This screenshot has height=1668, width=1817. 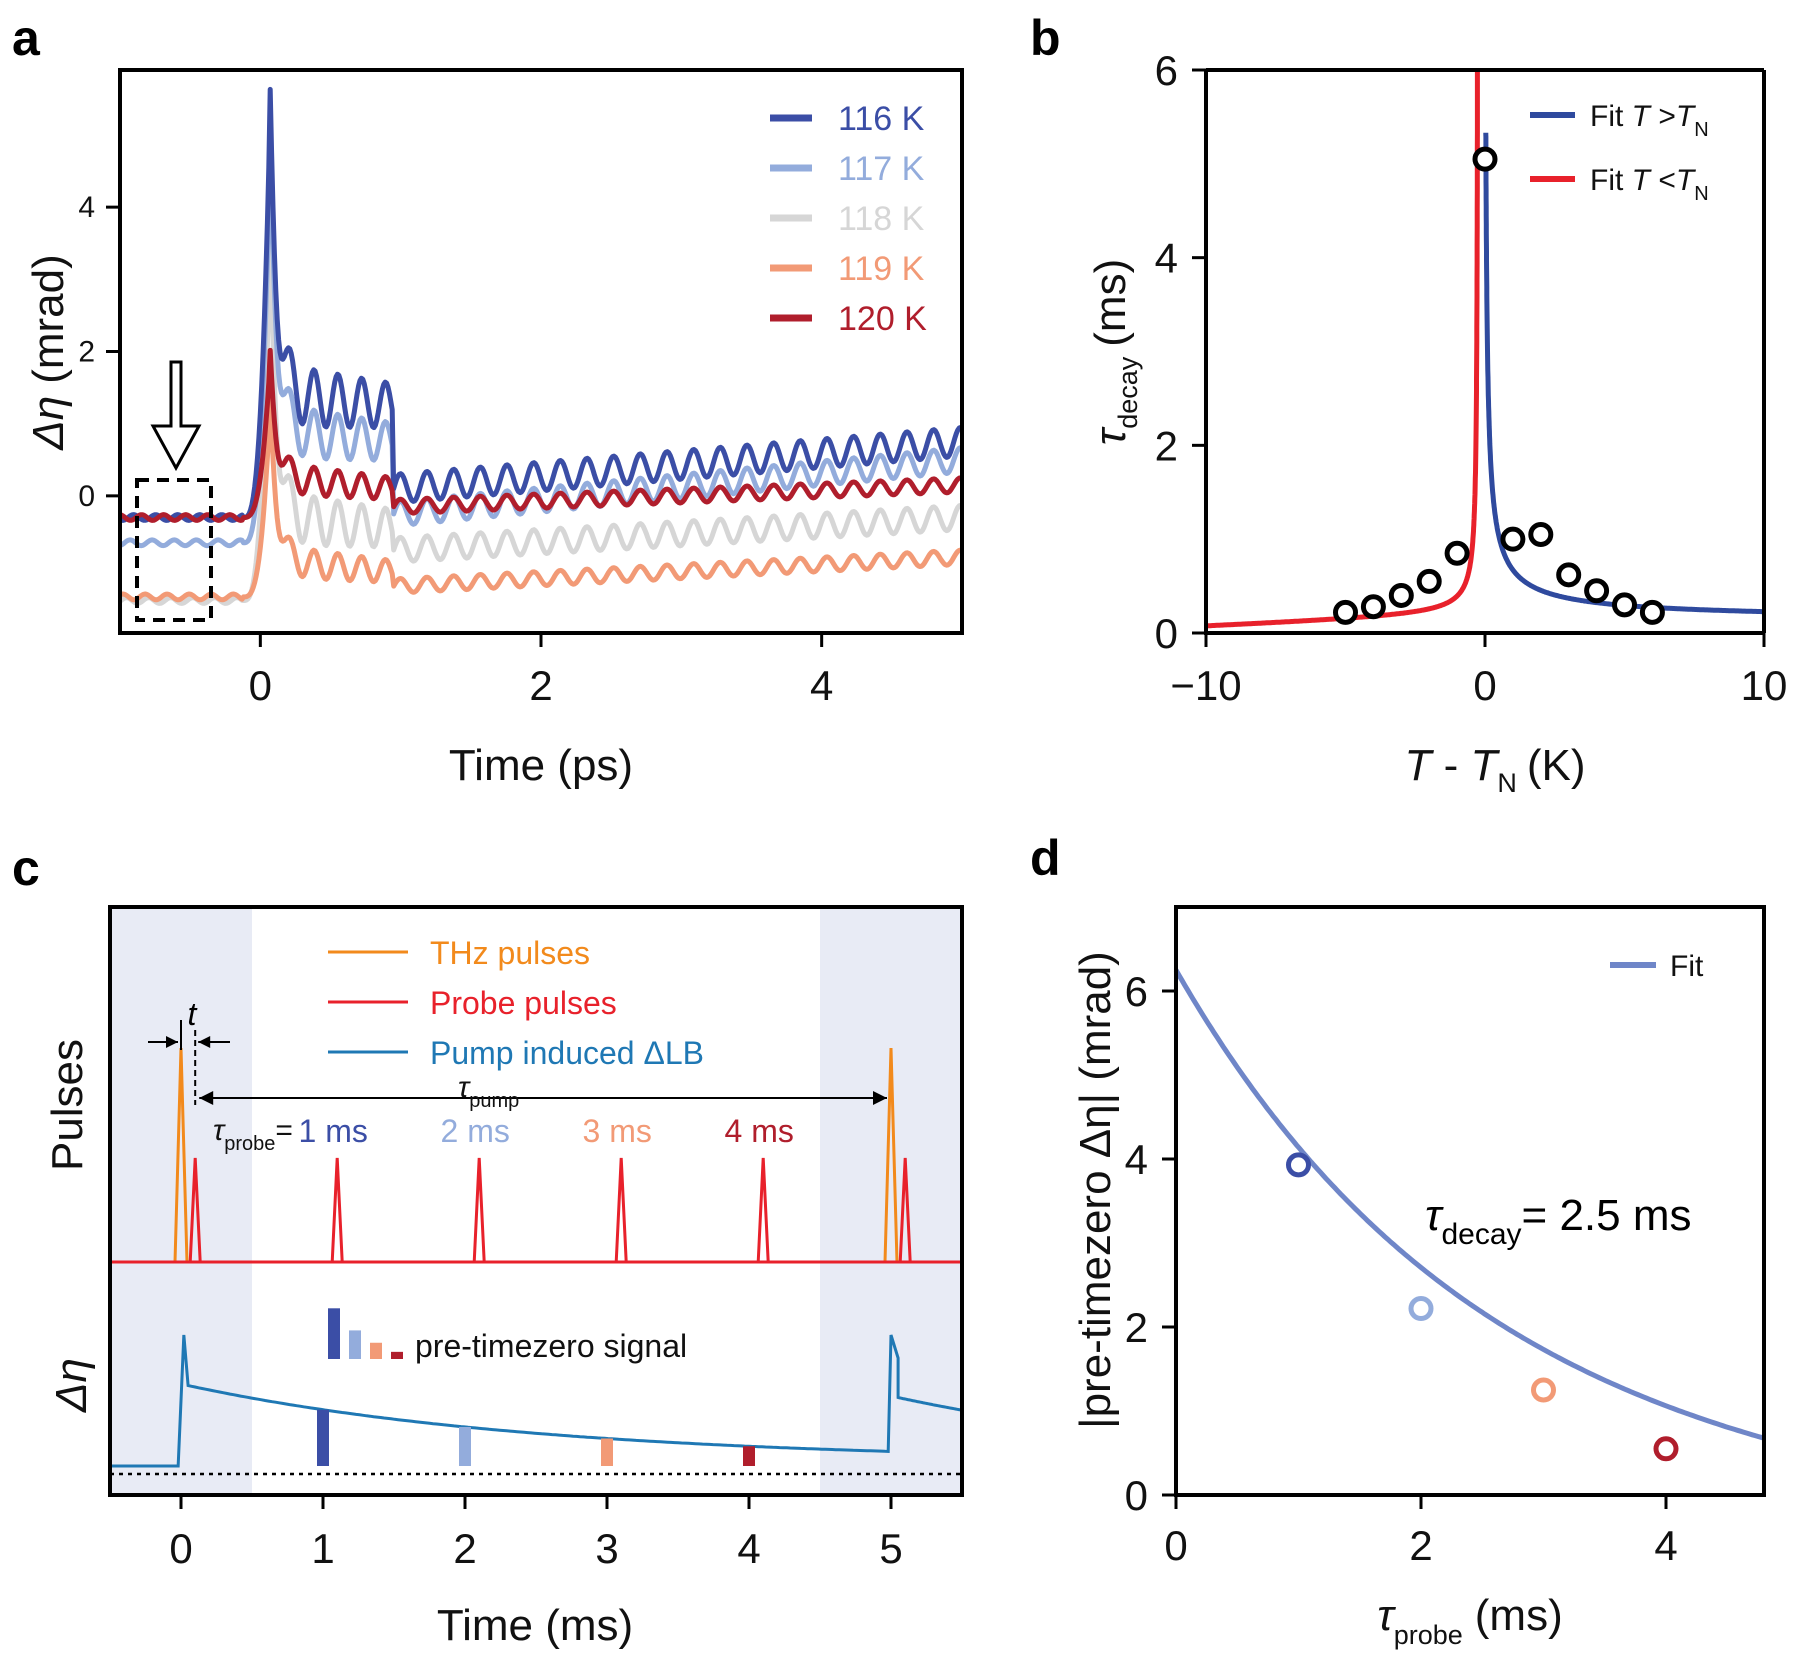 I want to click on probe-delay-label: 4 ms, so click(x=759, y=1131).